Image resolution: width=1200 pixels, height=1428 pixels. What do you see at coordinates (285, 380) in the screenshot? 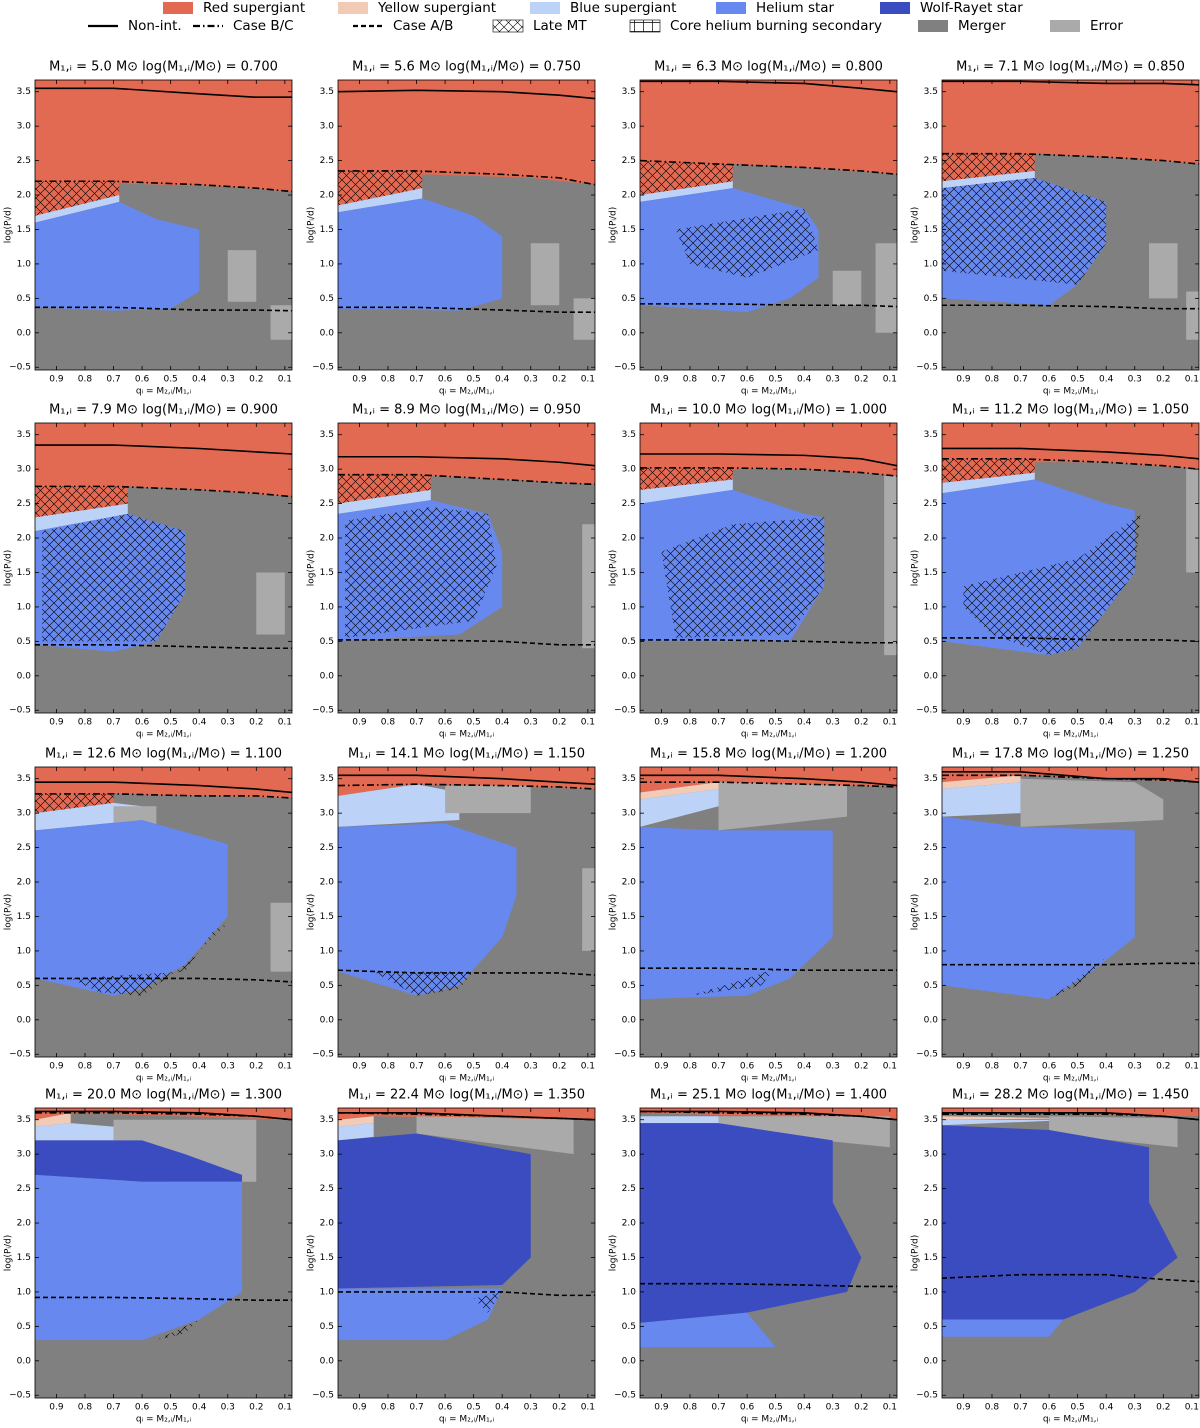
I see `x-tick-label: 0.1` at bounding box center [285, 380].